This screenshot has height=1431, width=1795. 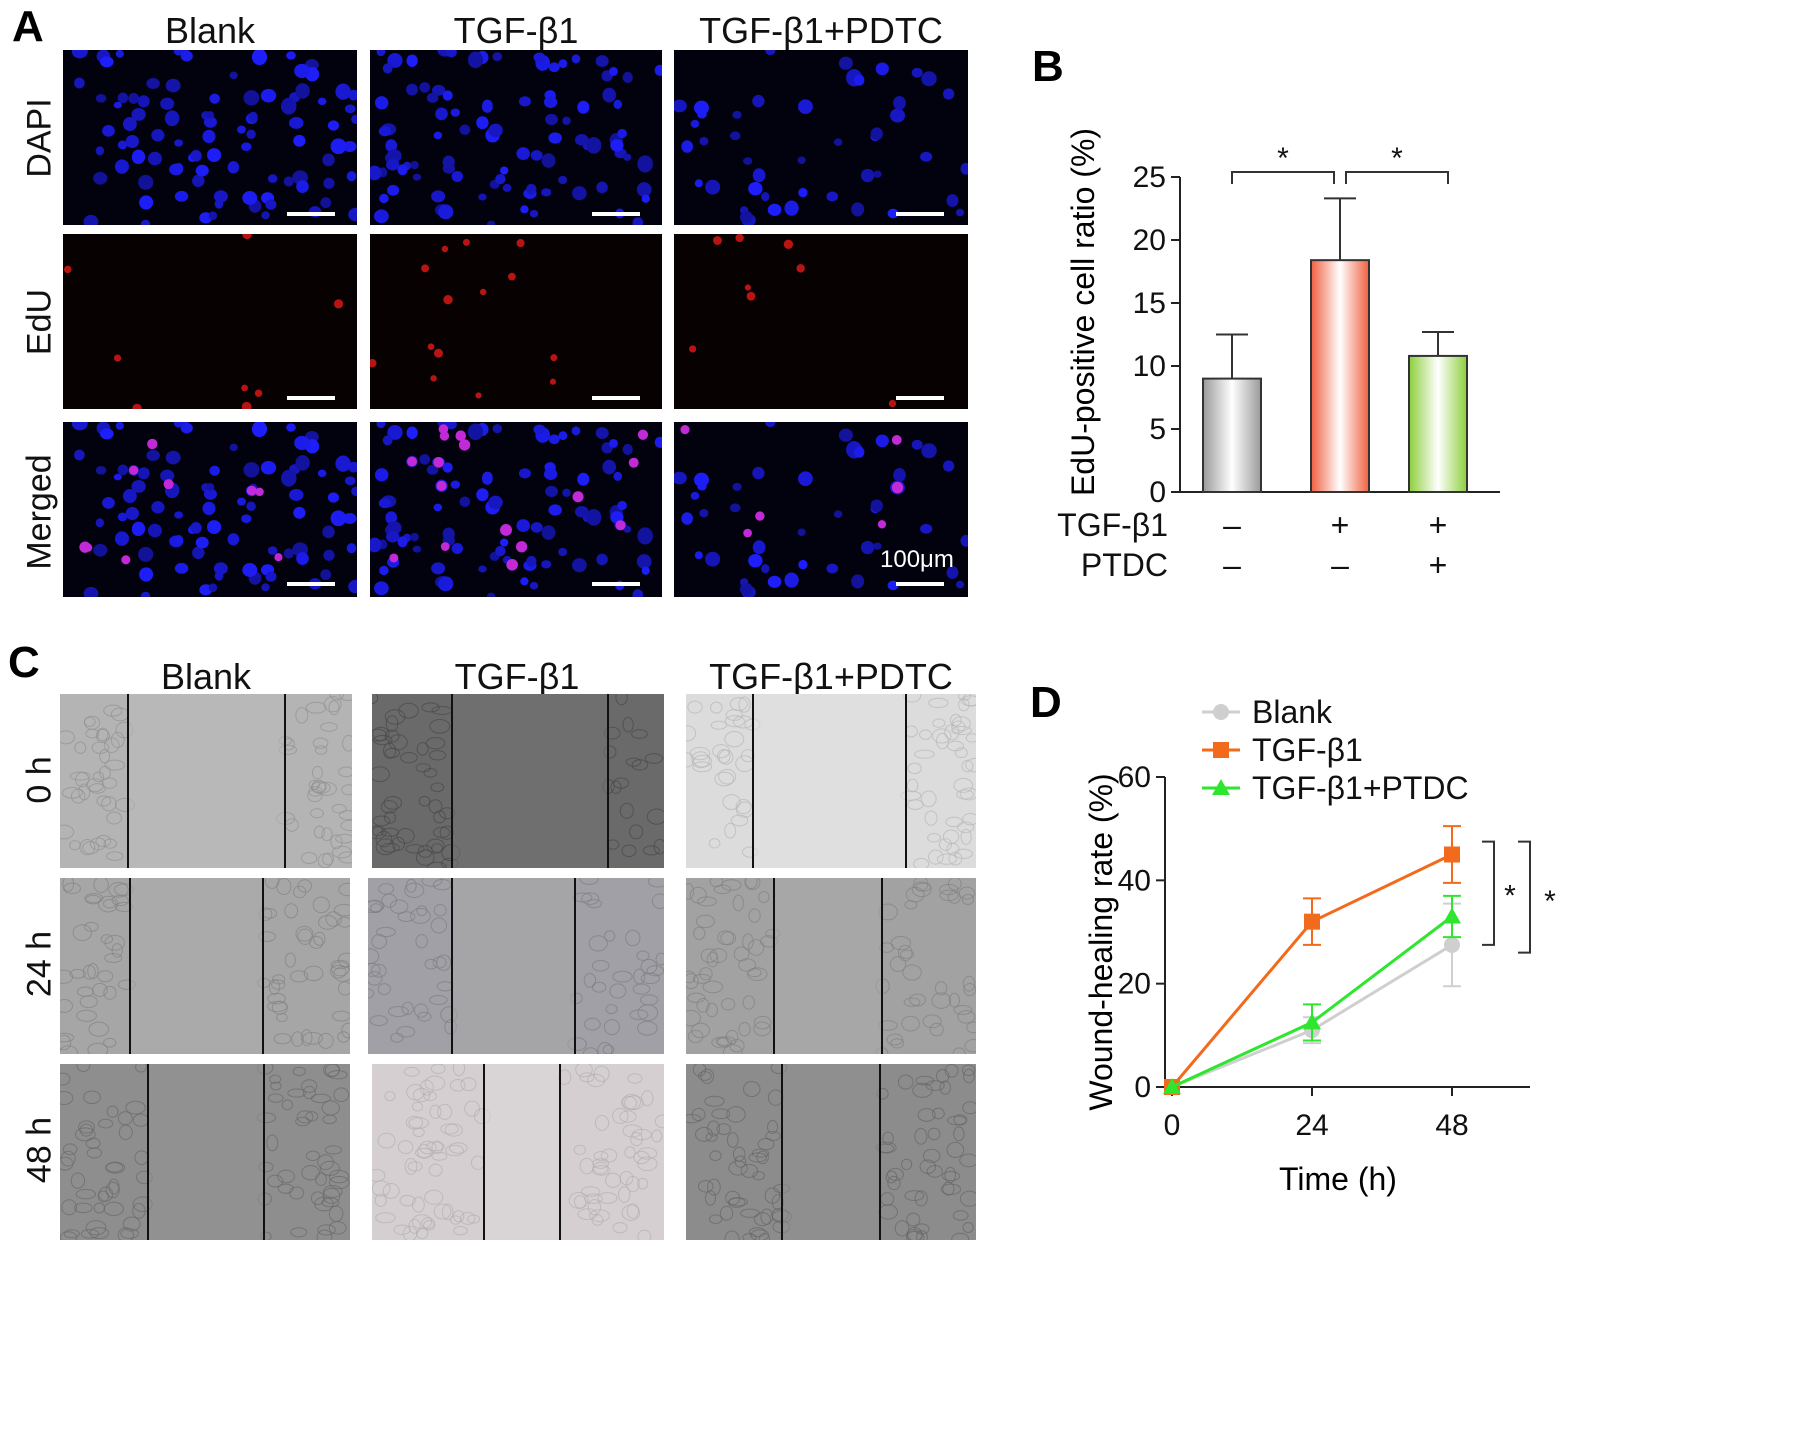 I want to click on legend-label: Blank, so click(x=1292, y=712).